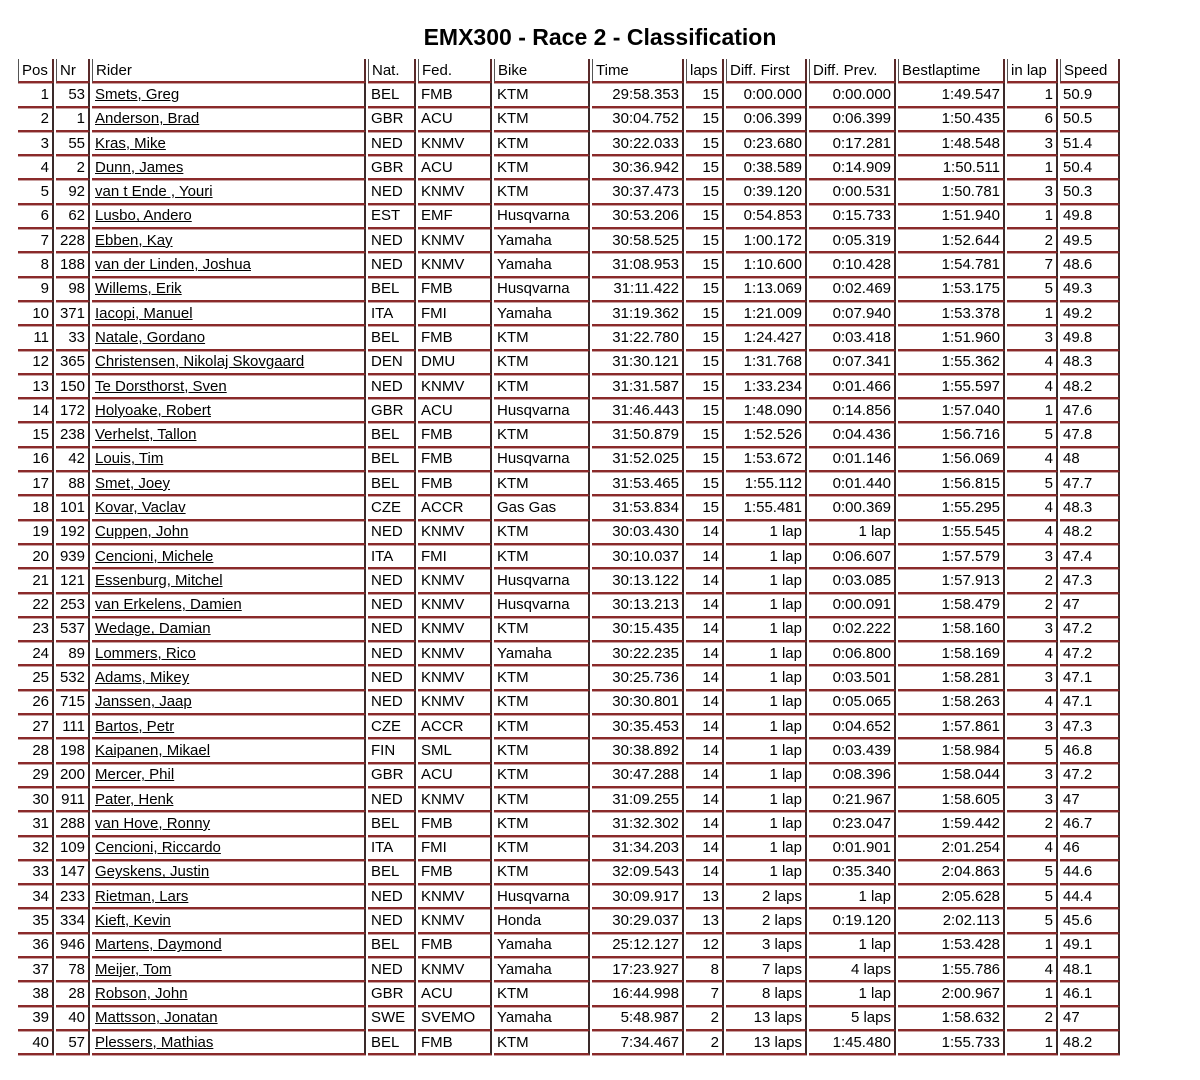 The image size is (1200, 1080). Describe the element at coordinates (542, 800) in the screenshot. I see `cell-bike: KTM` at that location.